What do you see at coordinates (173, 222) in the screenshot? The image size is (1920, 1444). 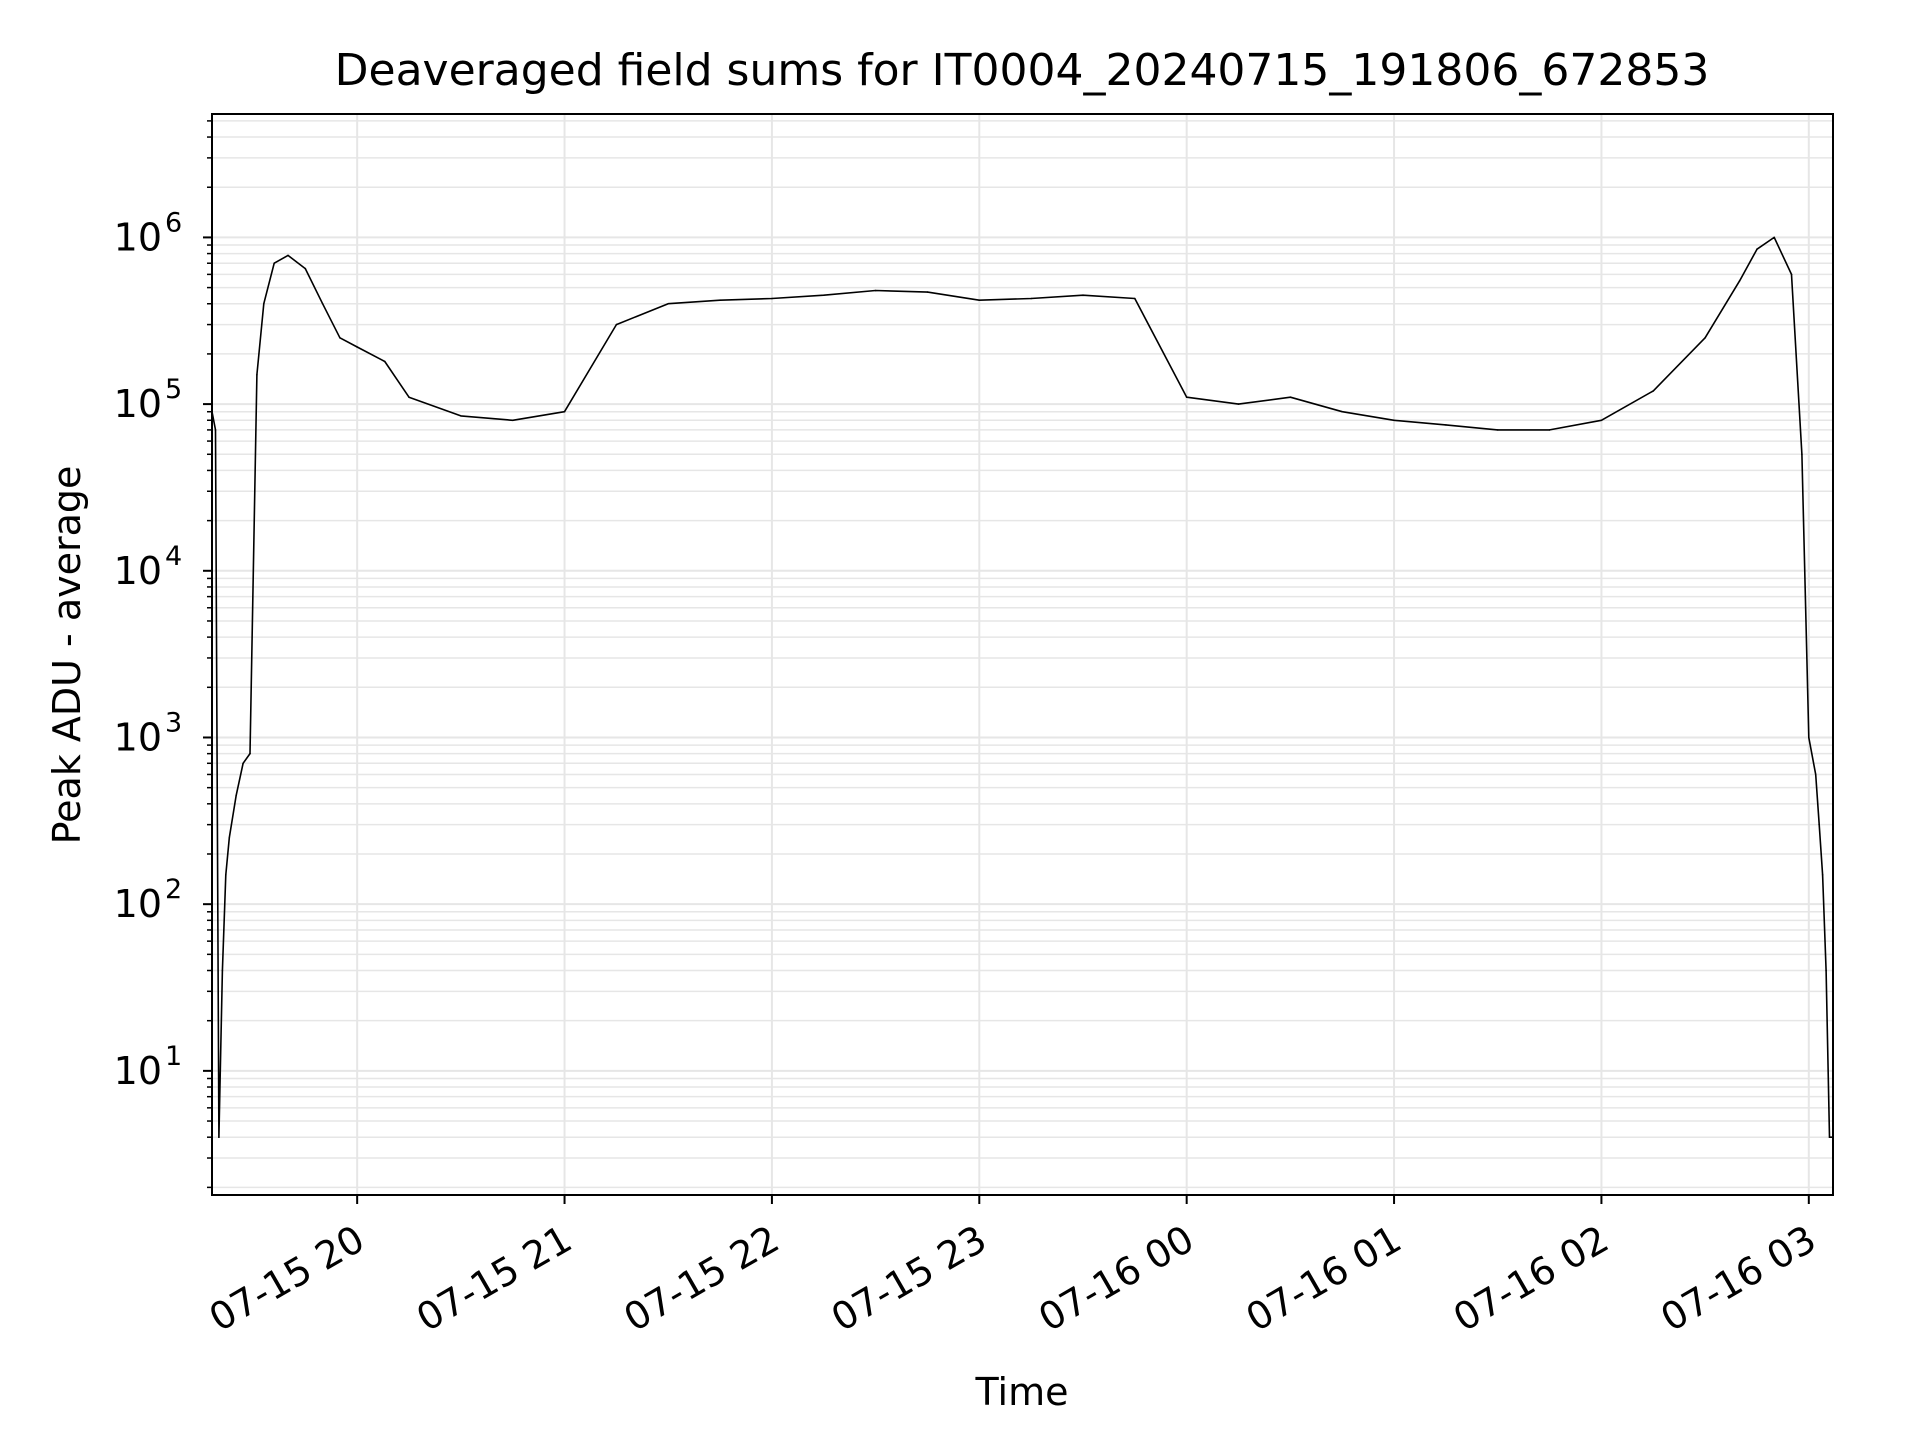 I see `y-tick-exponent: 6` at bounding box center [173, 222].